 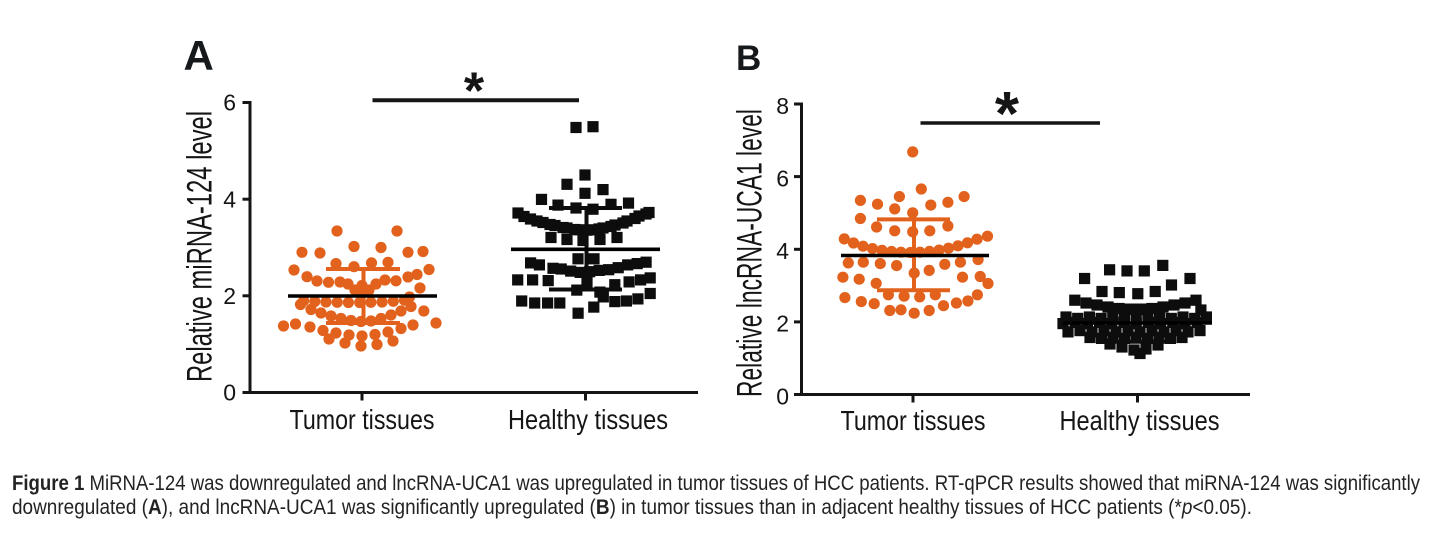 What do you see at coordinates (199, 55) in the screenshot?
I see `svg-text: A` at bounding box center [199, 55].